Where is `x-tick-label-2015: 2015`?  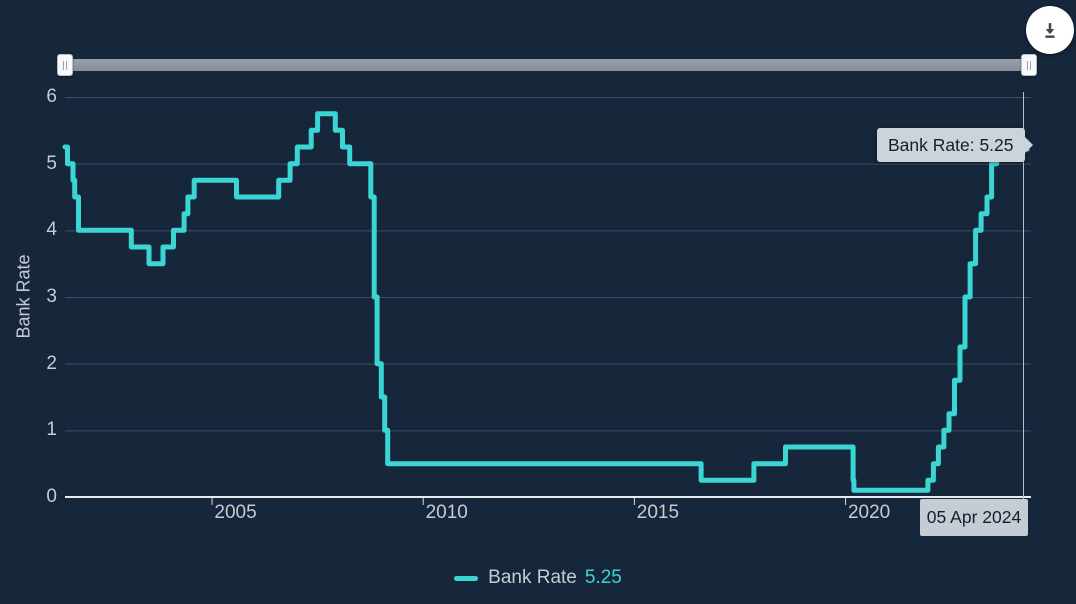 x-tick-label-2015: 2015 is located at coordinates (658, 512).